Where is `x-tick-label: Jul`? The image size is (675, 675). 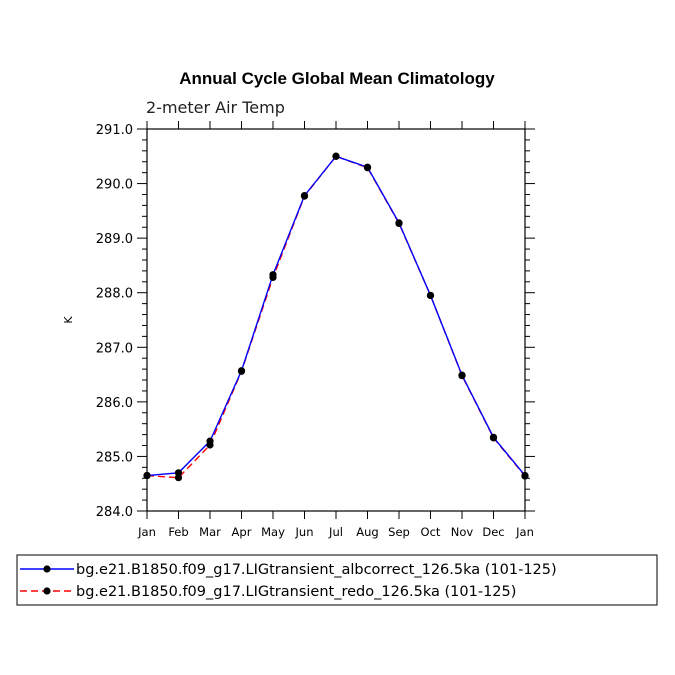
x-tick-label: Jul is located at coordinates (335, 532).